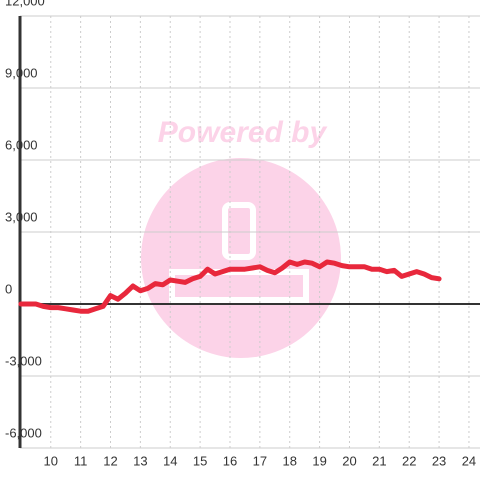 Image resolution: width=480 pixels, height=480 pixels. What do you see at coordinates (200, 460) in the screenshot?
I see `x-tick-label: 15` at bounding box center [200, 460].